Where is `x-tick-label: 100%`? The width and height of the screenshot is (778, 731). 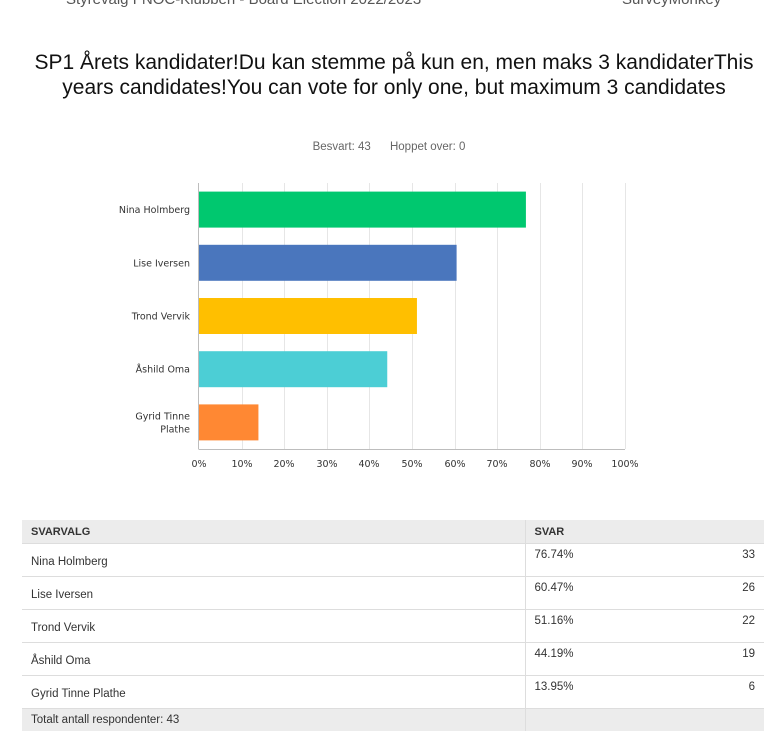
x-tick-label: 100% is located at coordinates (624, 464).